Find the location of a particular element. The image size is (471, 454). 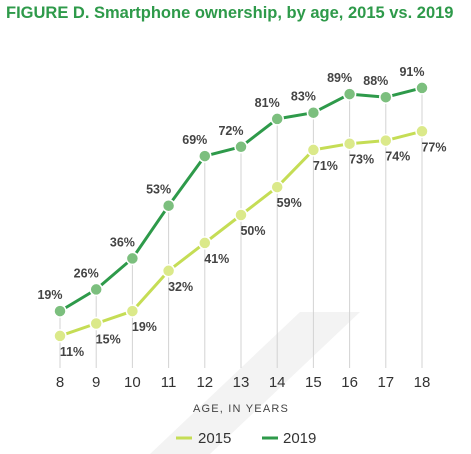

legend-label-2019: 2019 is located at coordinates (299, 438).